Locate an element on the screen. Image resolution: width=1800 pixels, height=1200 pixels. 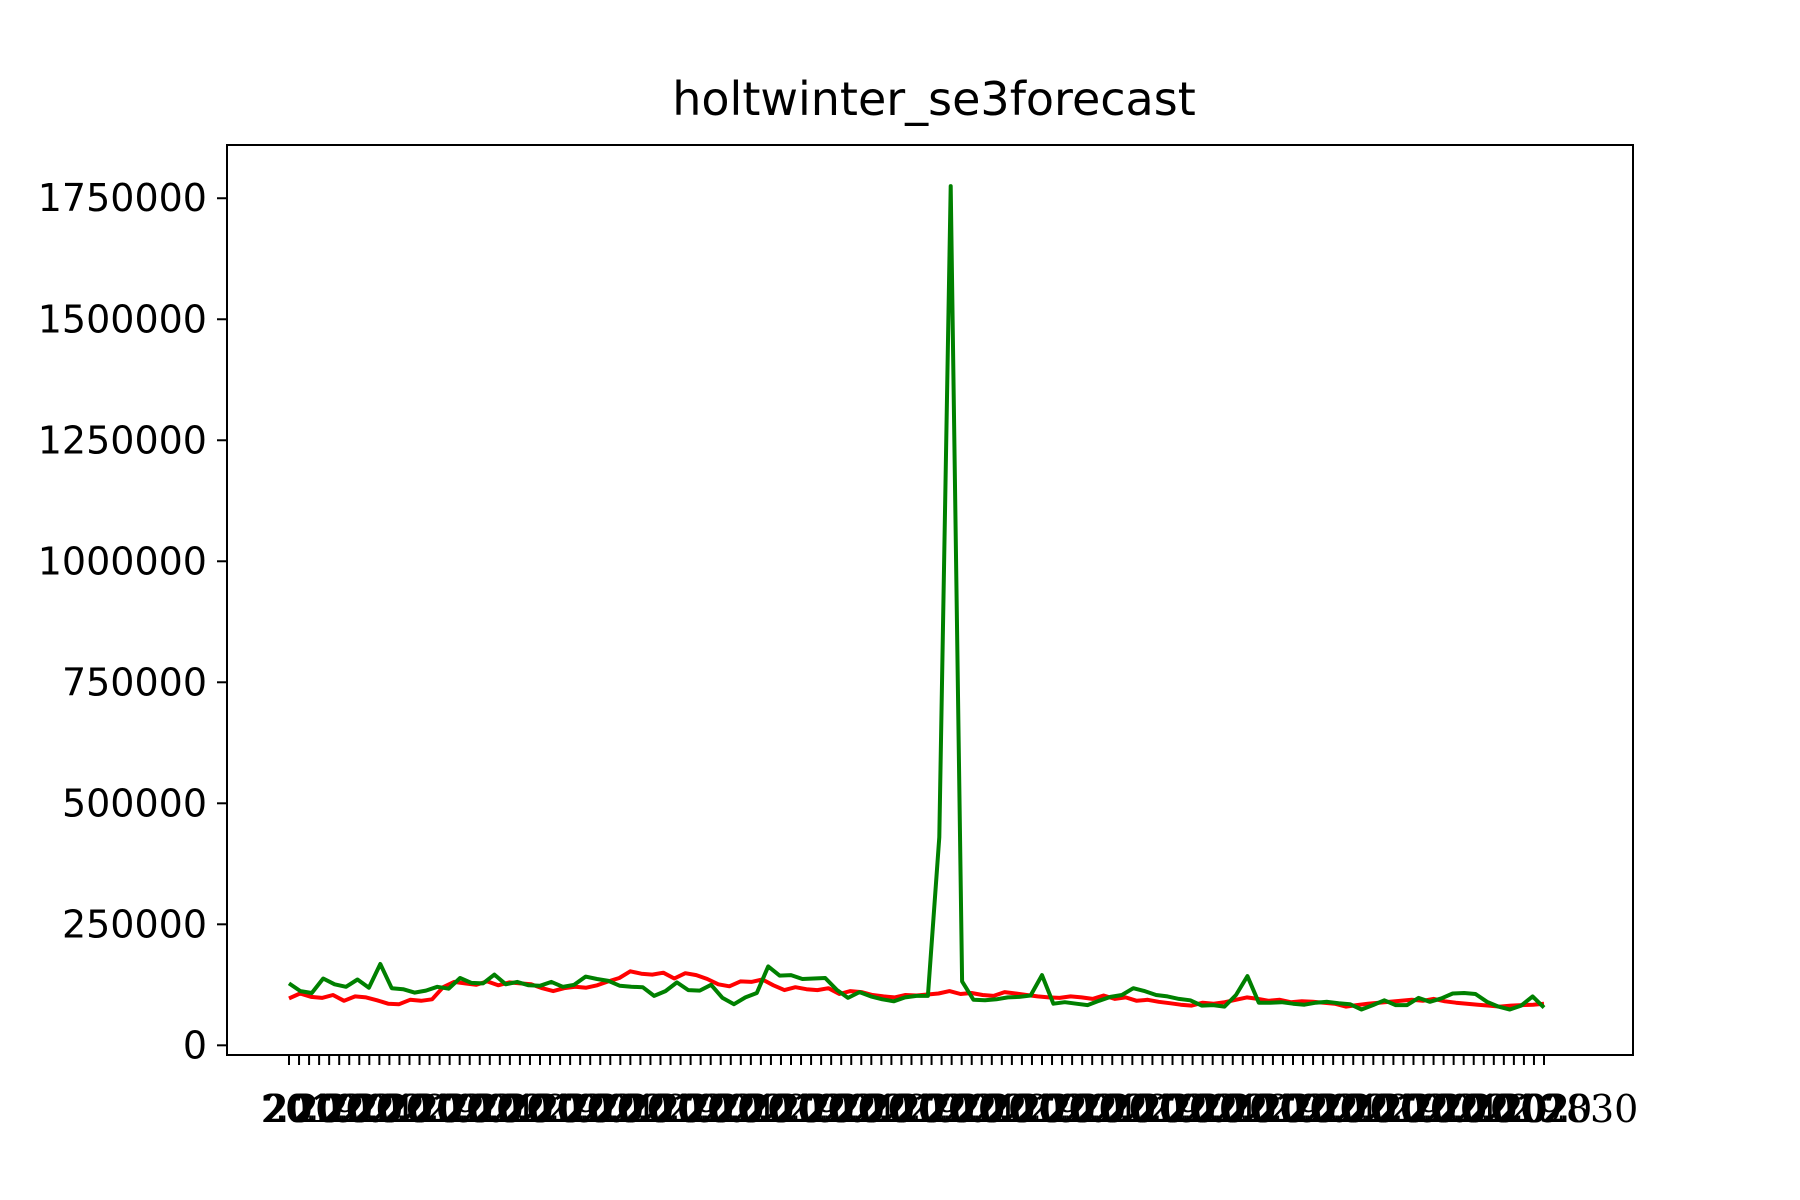
y-tick-label: 1250000 is located at coordinates (122, 440).